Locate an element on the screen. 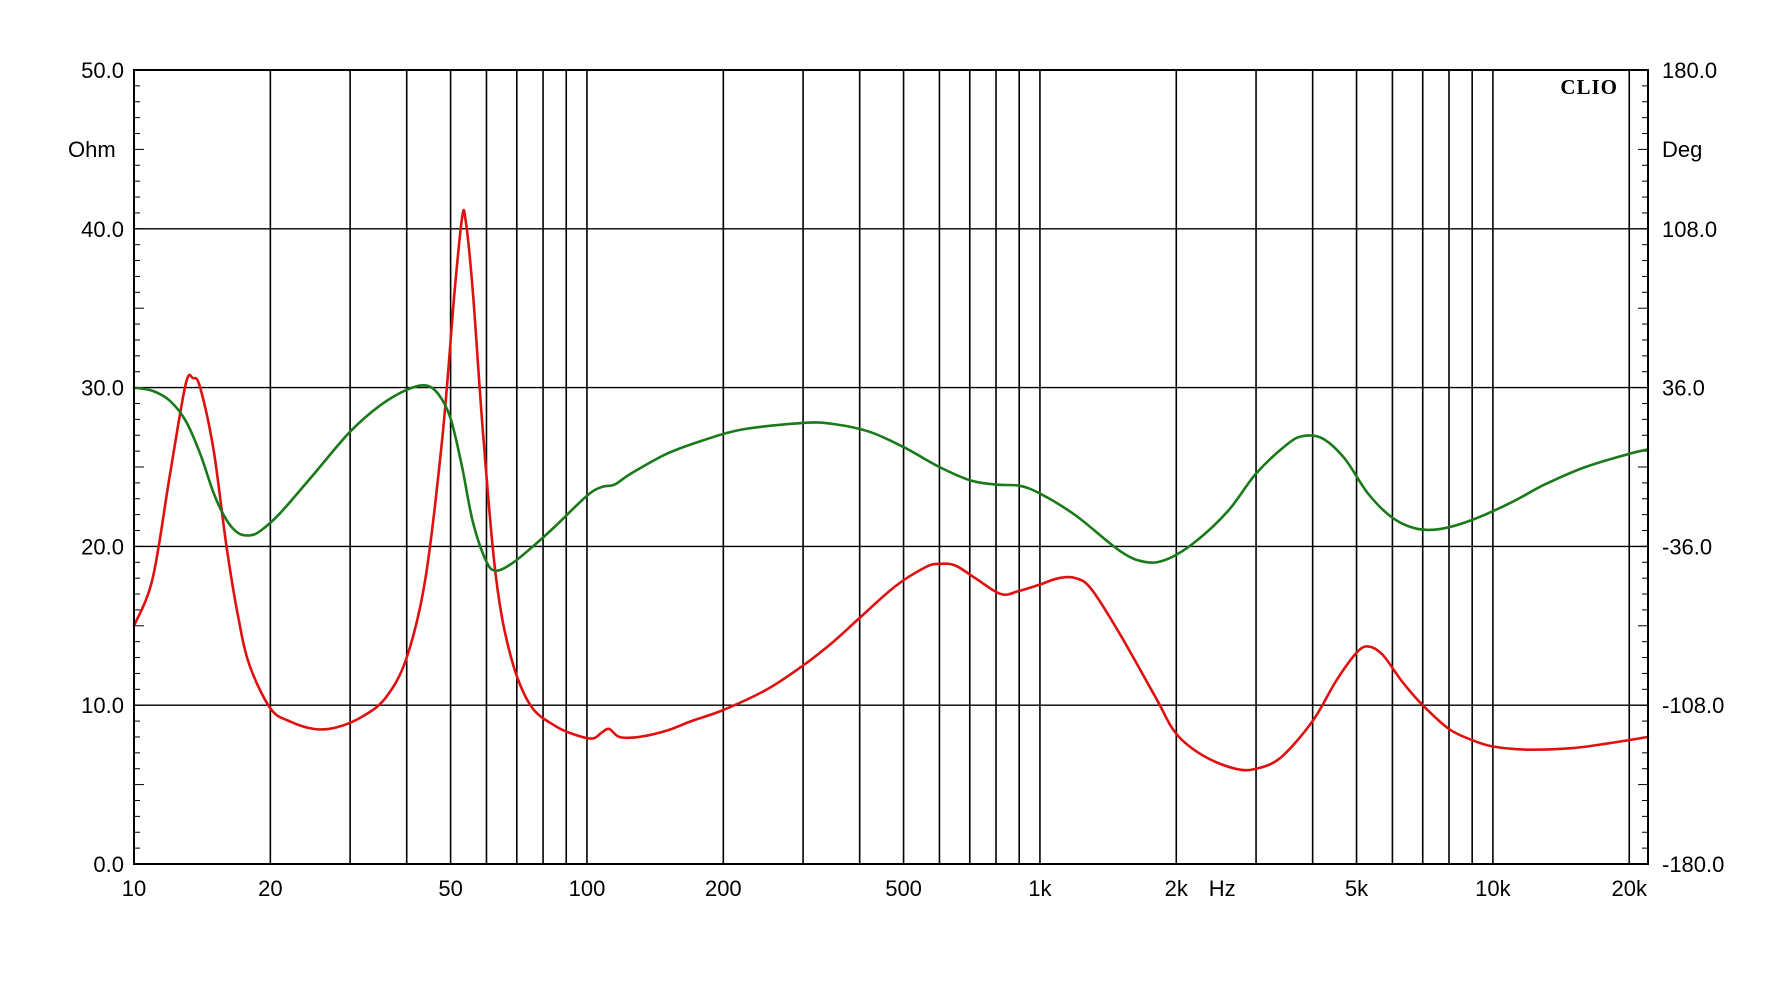  right-tick-label: -36.0 is located at coordinates (1687, 546).